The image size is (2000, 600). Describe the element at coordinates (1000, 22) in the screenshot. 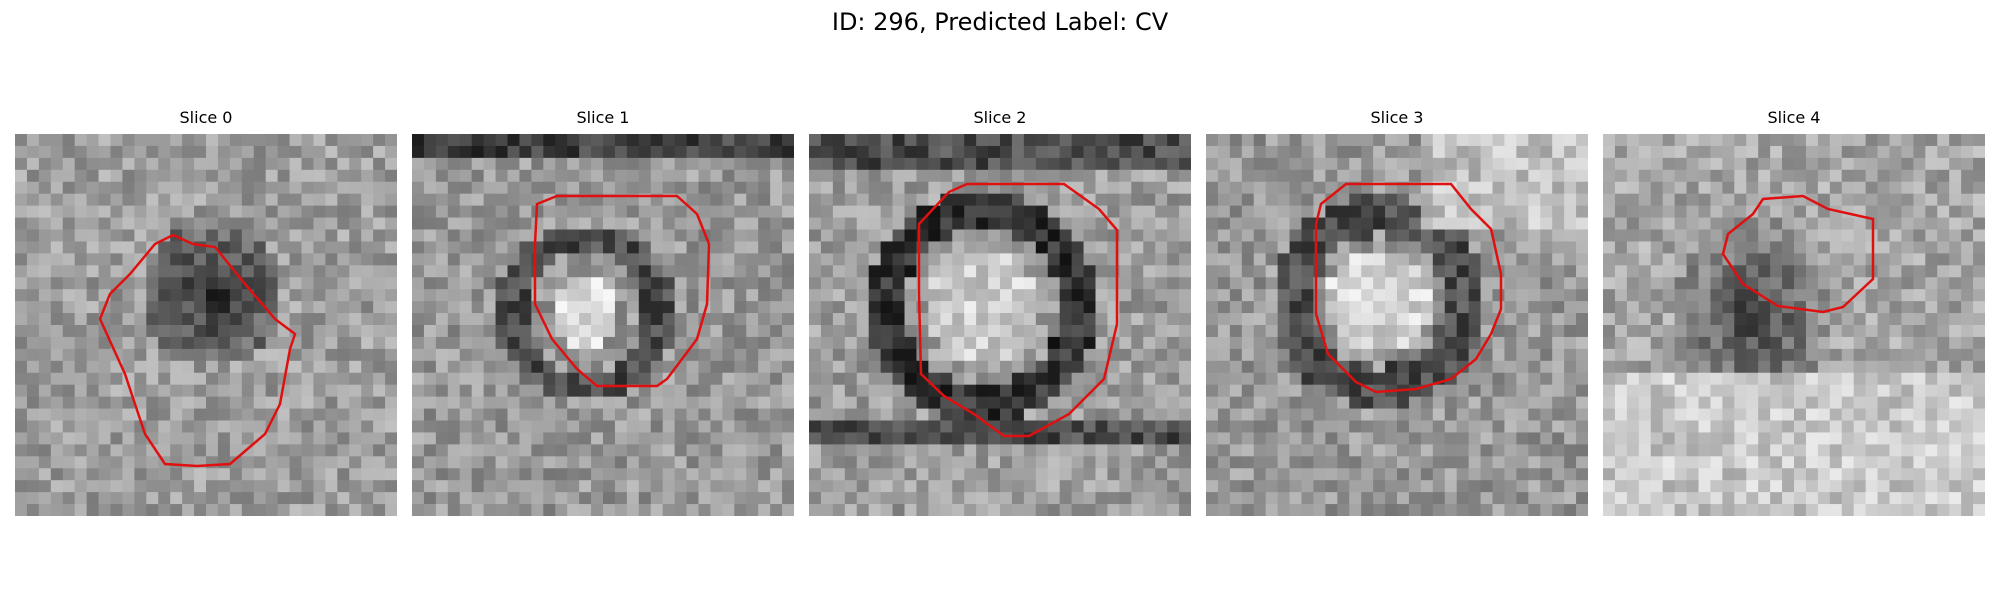

I see `figure-title: ID: 296, Predicted Label: CV` at that location.